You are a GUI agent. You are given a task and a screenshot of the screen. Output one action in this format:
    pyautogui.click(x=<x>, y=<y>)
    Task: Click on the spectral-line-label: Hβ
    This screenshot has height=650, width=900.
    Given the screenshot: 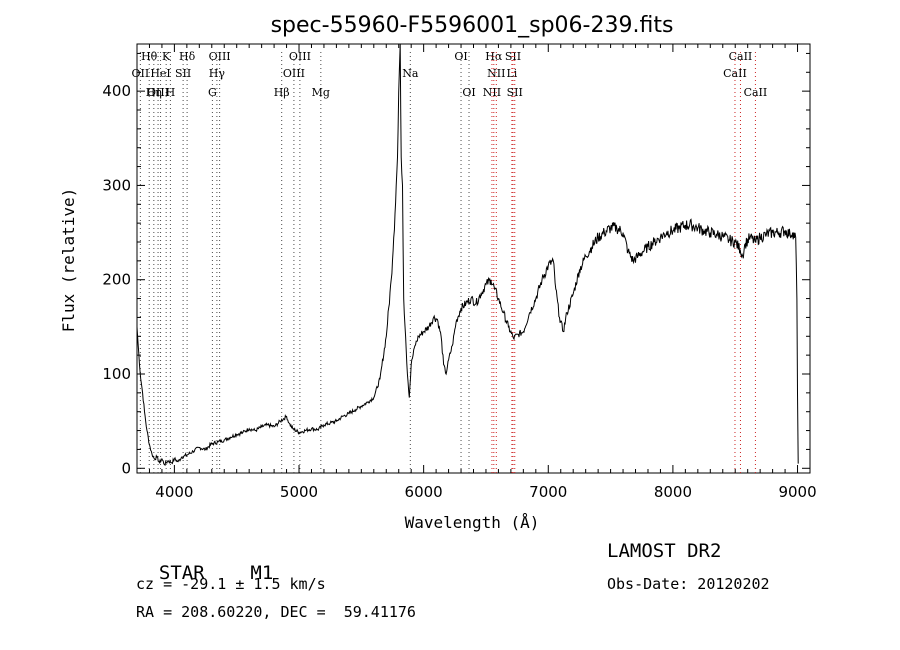 What is the action you would take?
    pyautogui.click(x=282, y=92)
    